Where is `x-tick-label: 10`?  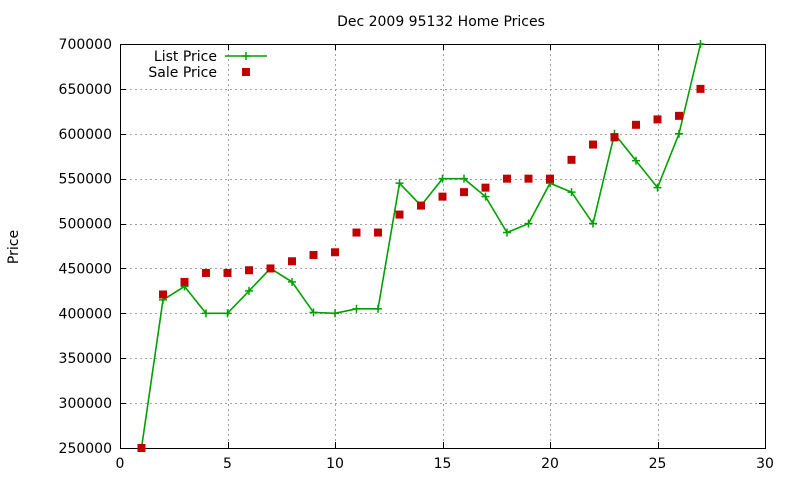
x-tick-label: 10 is located at coordinates (335, 464).